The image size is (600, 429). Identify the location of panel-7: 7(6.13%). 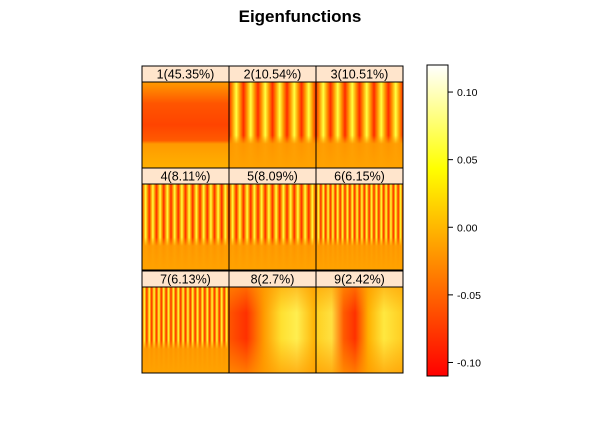
(185, 322).